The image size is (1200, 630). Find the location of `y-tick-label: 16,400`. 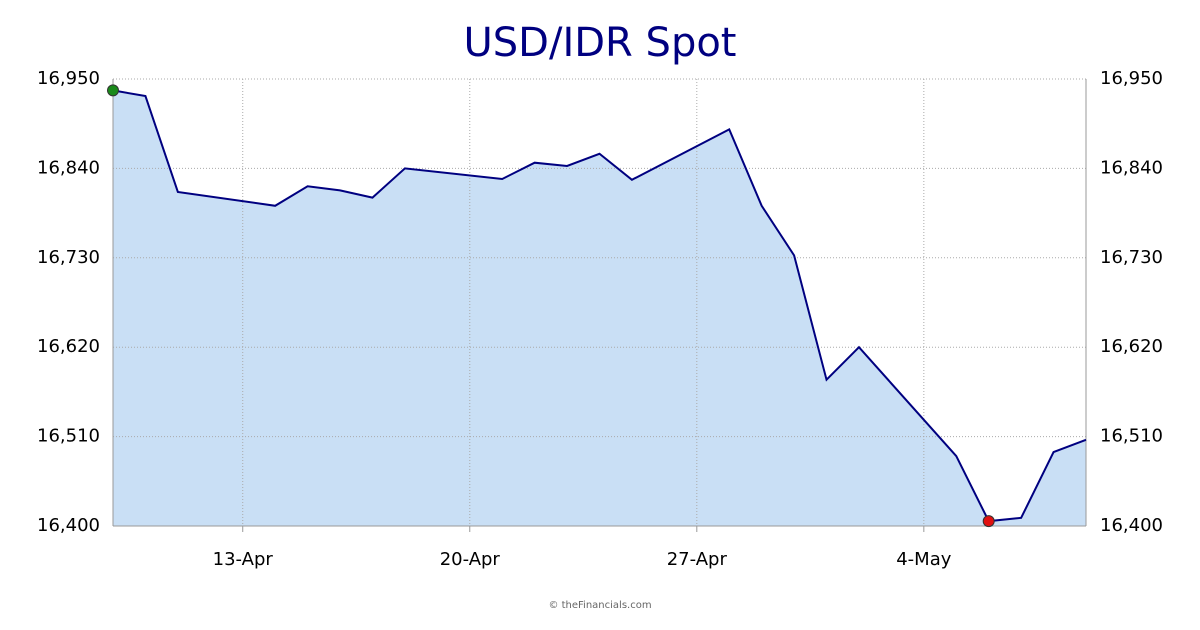

y-tick-label: 16,400 is located at coordinates (68, 525).